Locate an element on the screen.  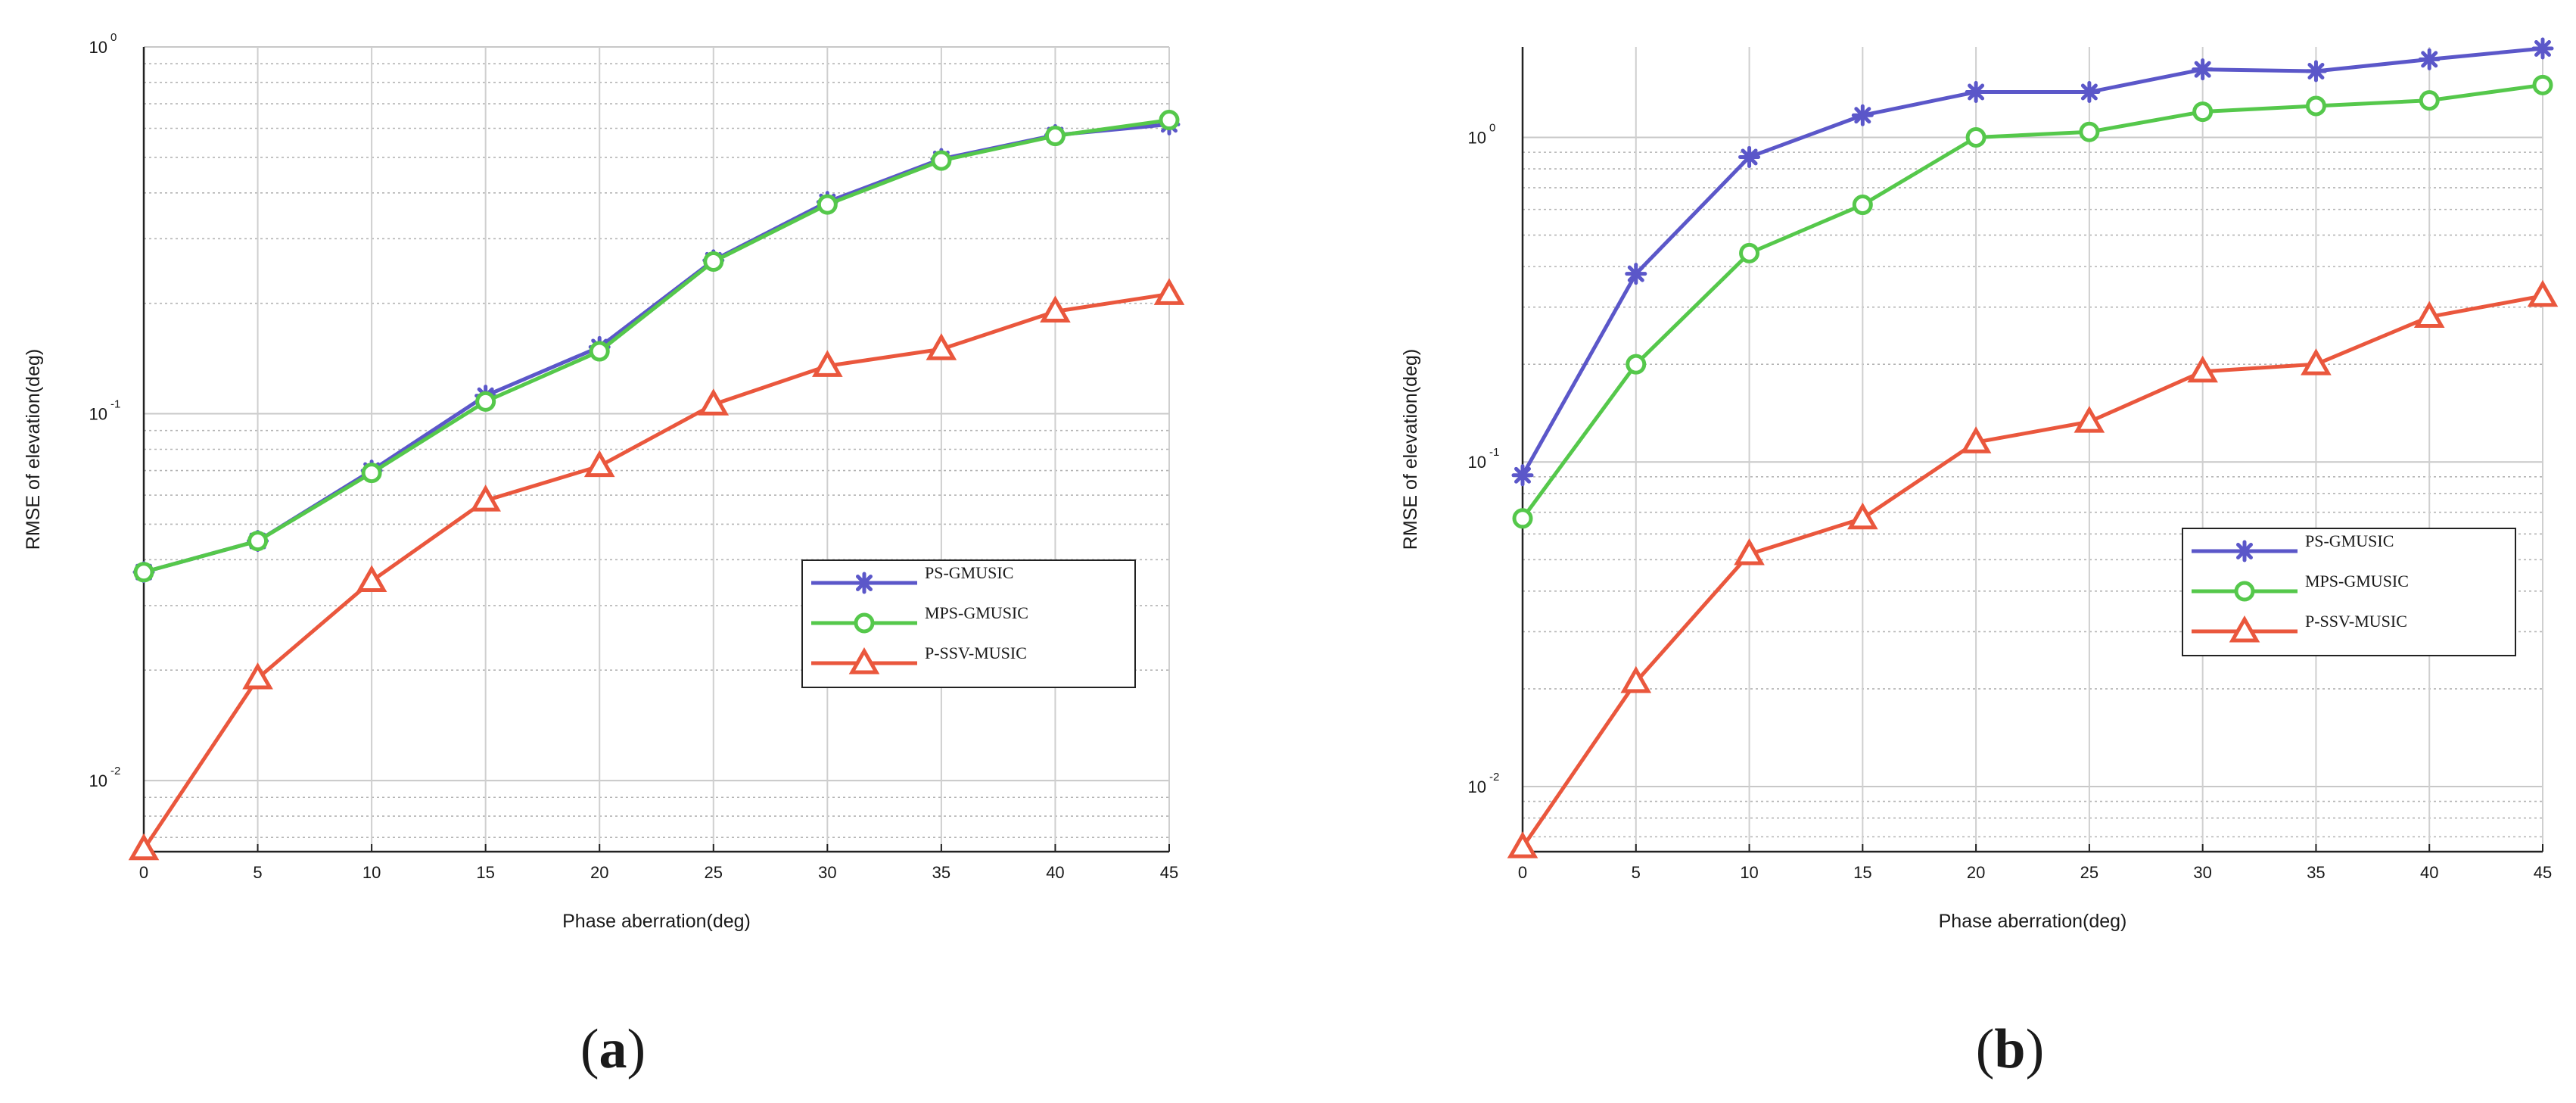
y-axis-label: RMSE of elevation(deg) is located at coordinates (1410, 449).